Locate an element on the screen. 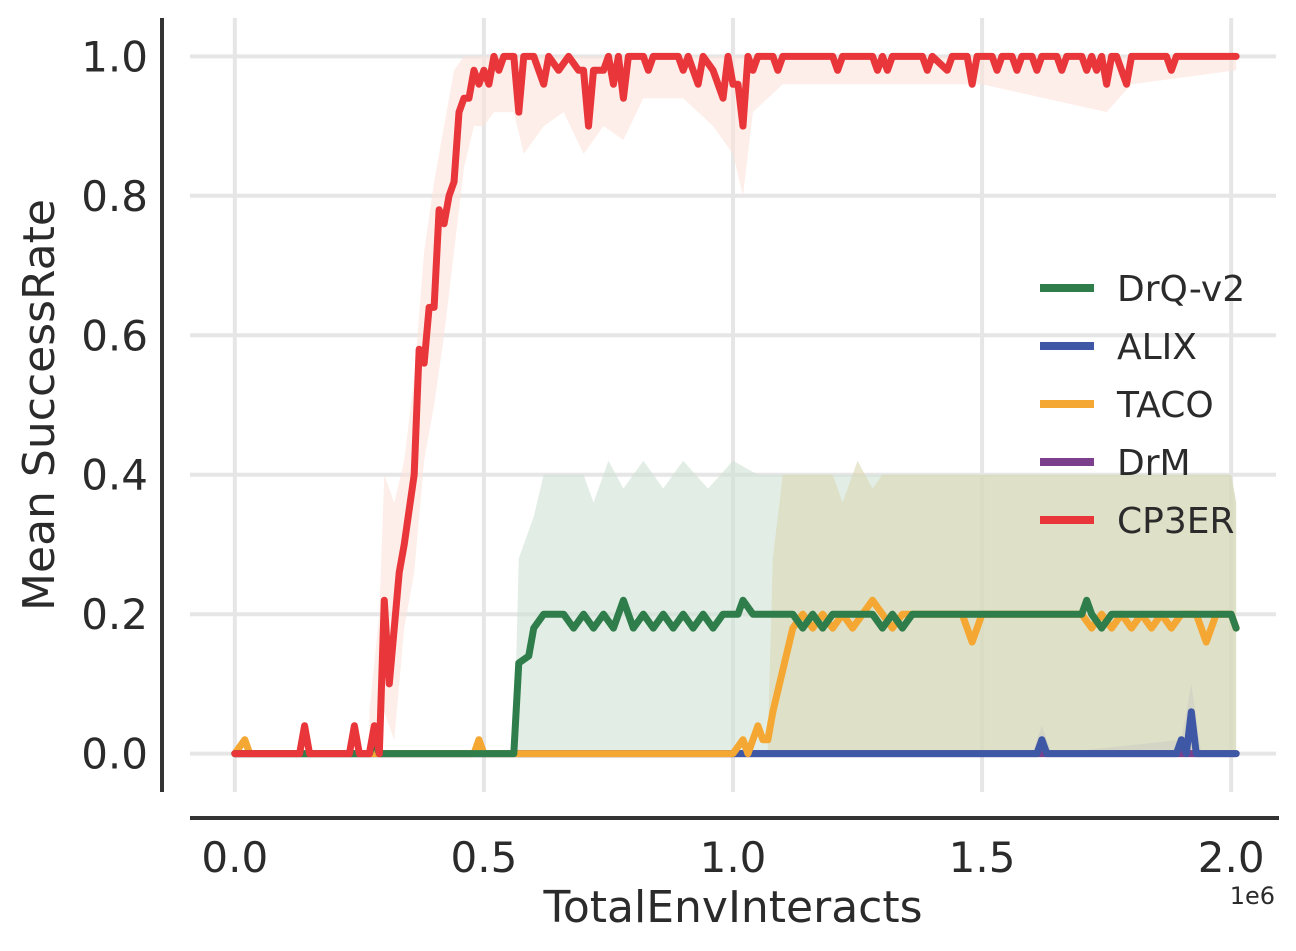 This screenshot has width=1296, height=951. y-tick-label: 0.6 is located at coordinates (114, 335).